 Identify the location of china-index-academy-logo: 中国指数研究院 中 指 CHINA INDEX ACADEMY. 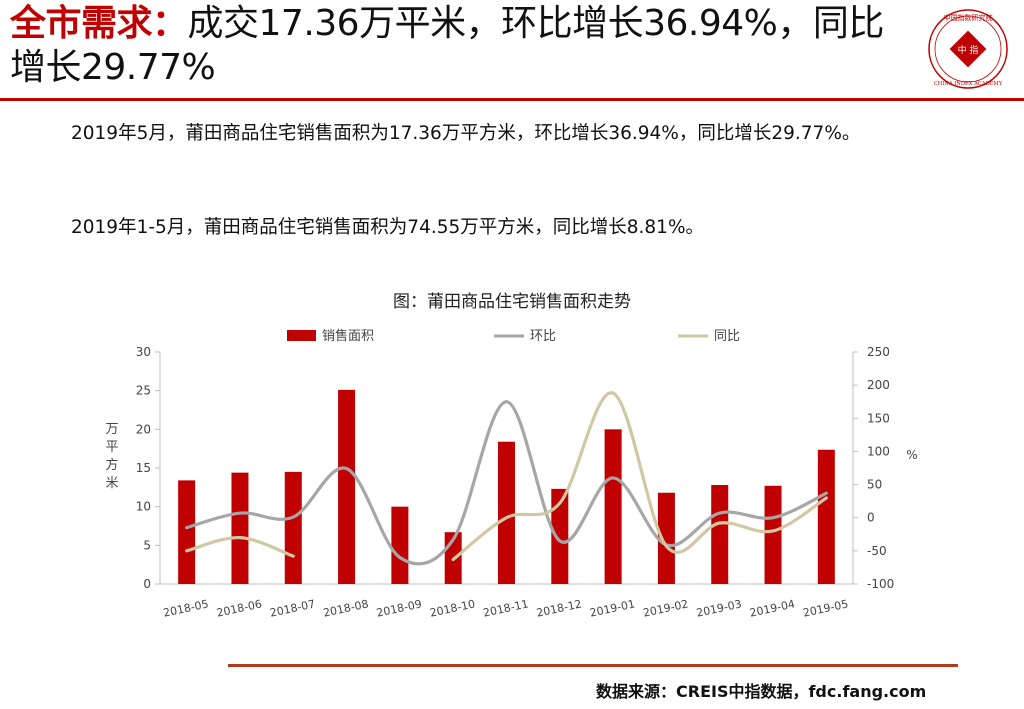
(968, 49).